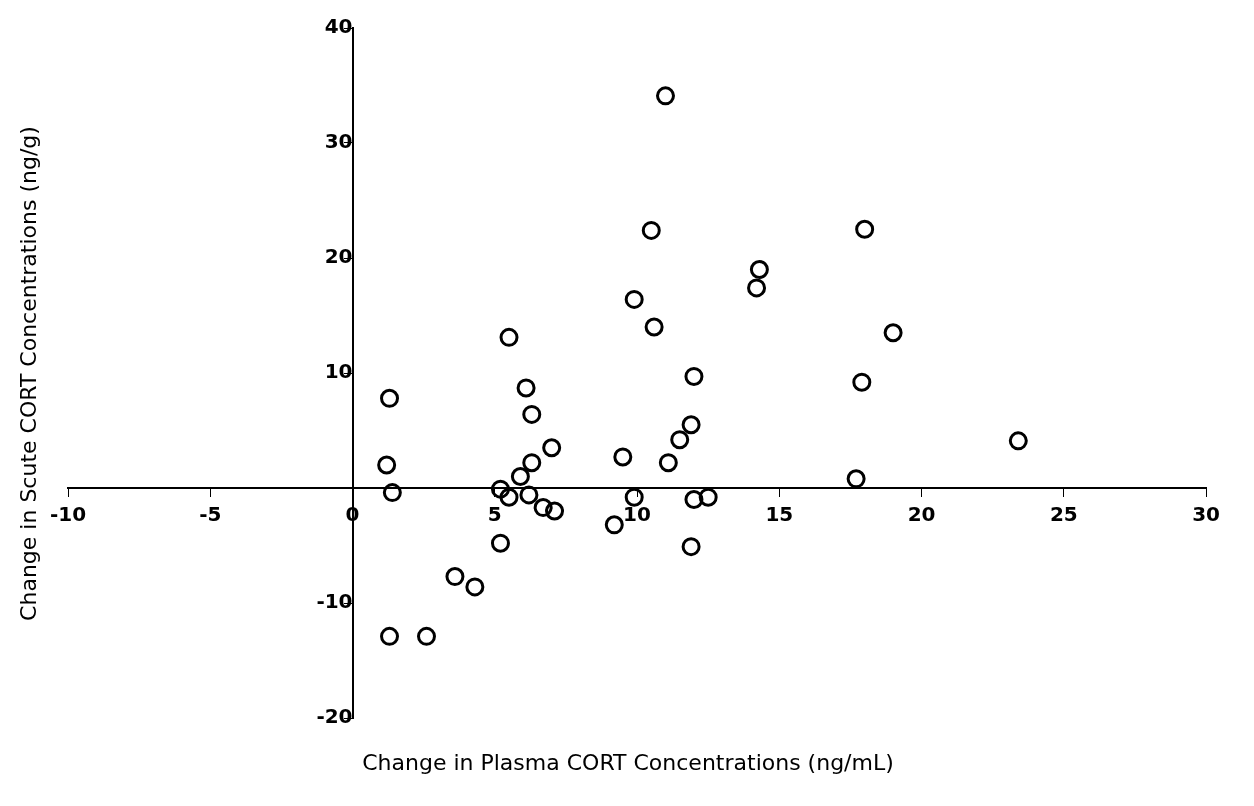  Describe the element at coordinates (494, 514) in the screenshot. I see `x-tick-label: 5` at that location.